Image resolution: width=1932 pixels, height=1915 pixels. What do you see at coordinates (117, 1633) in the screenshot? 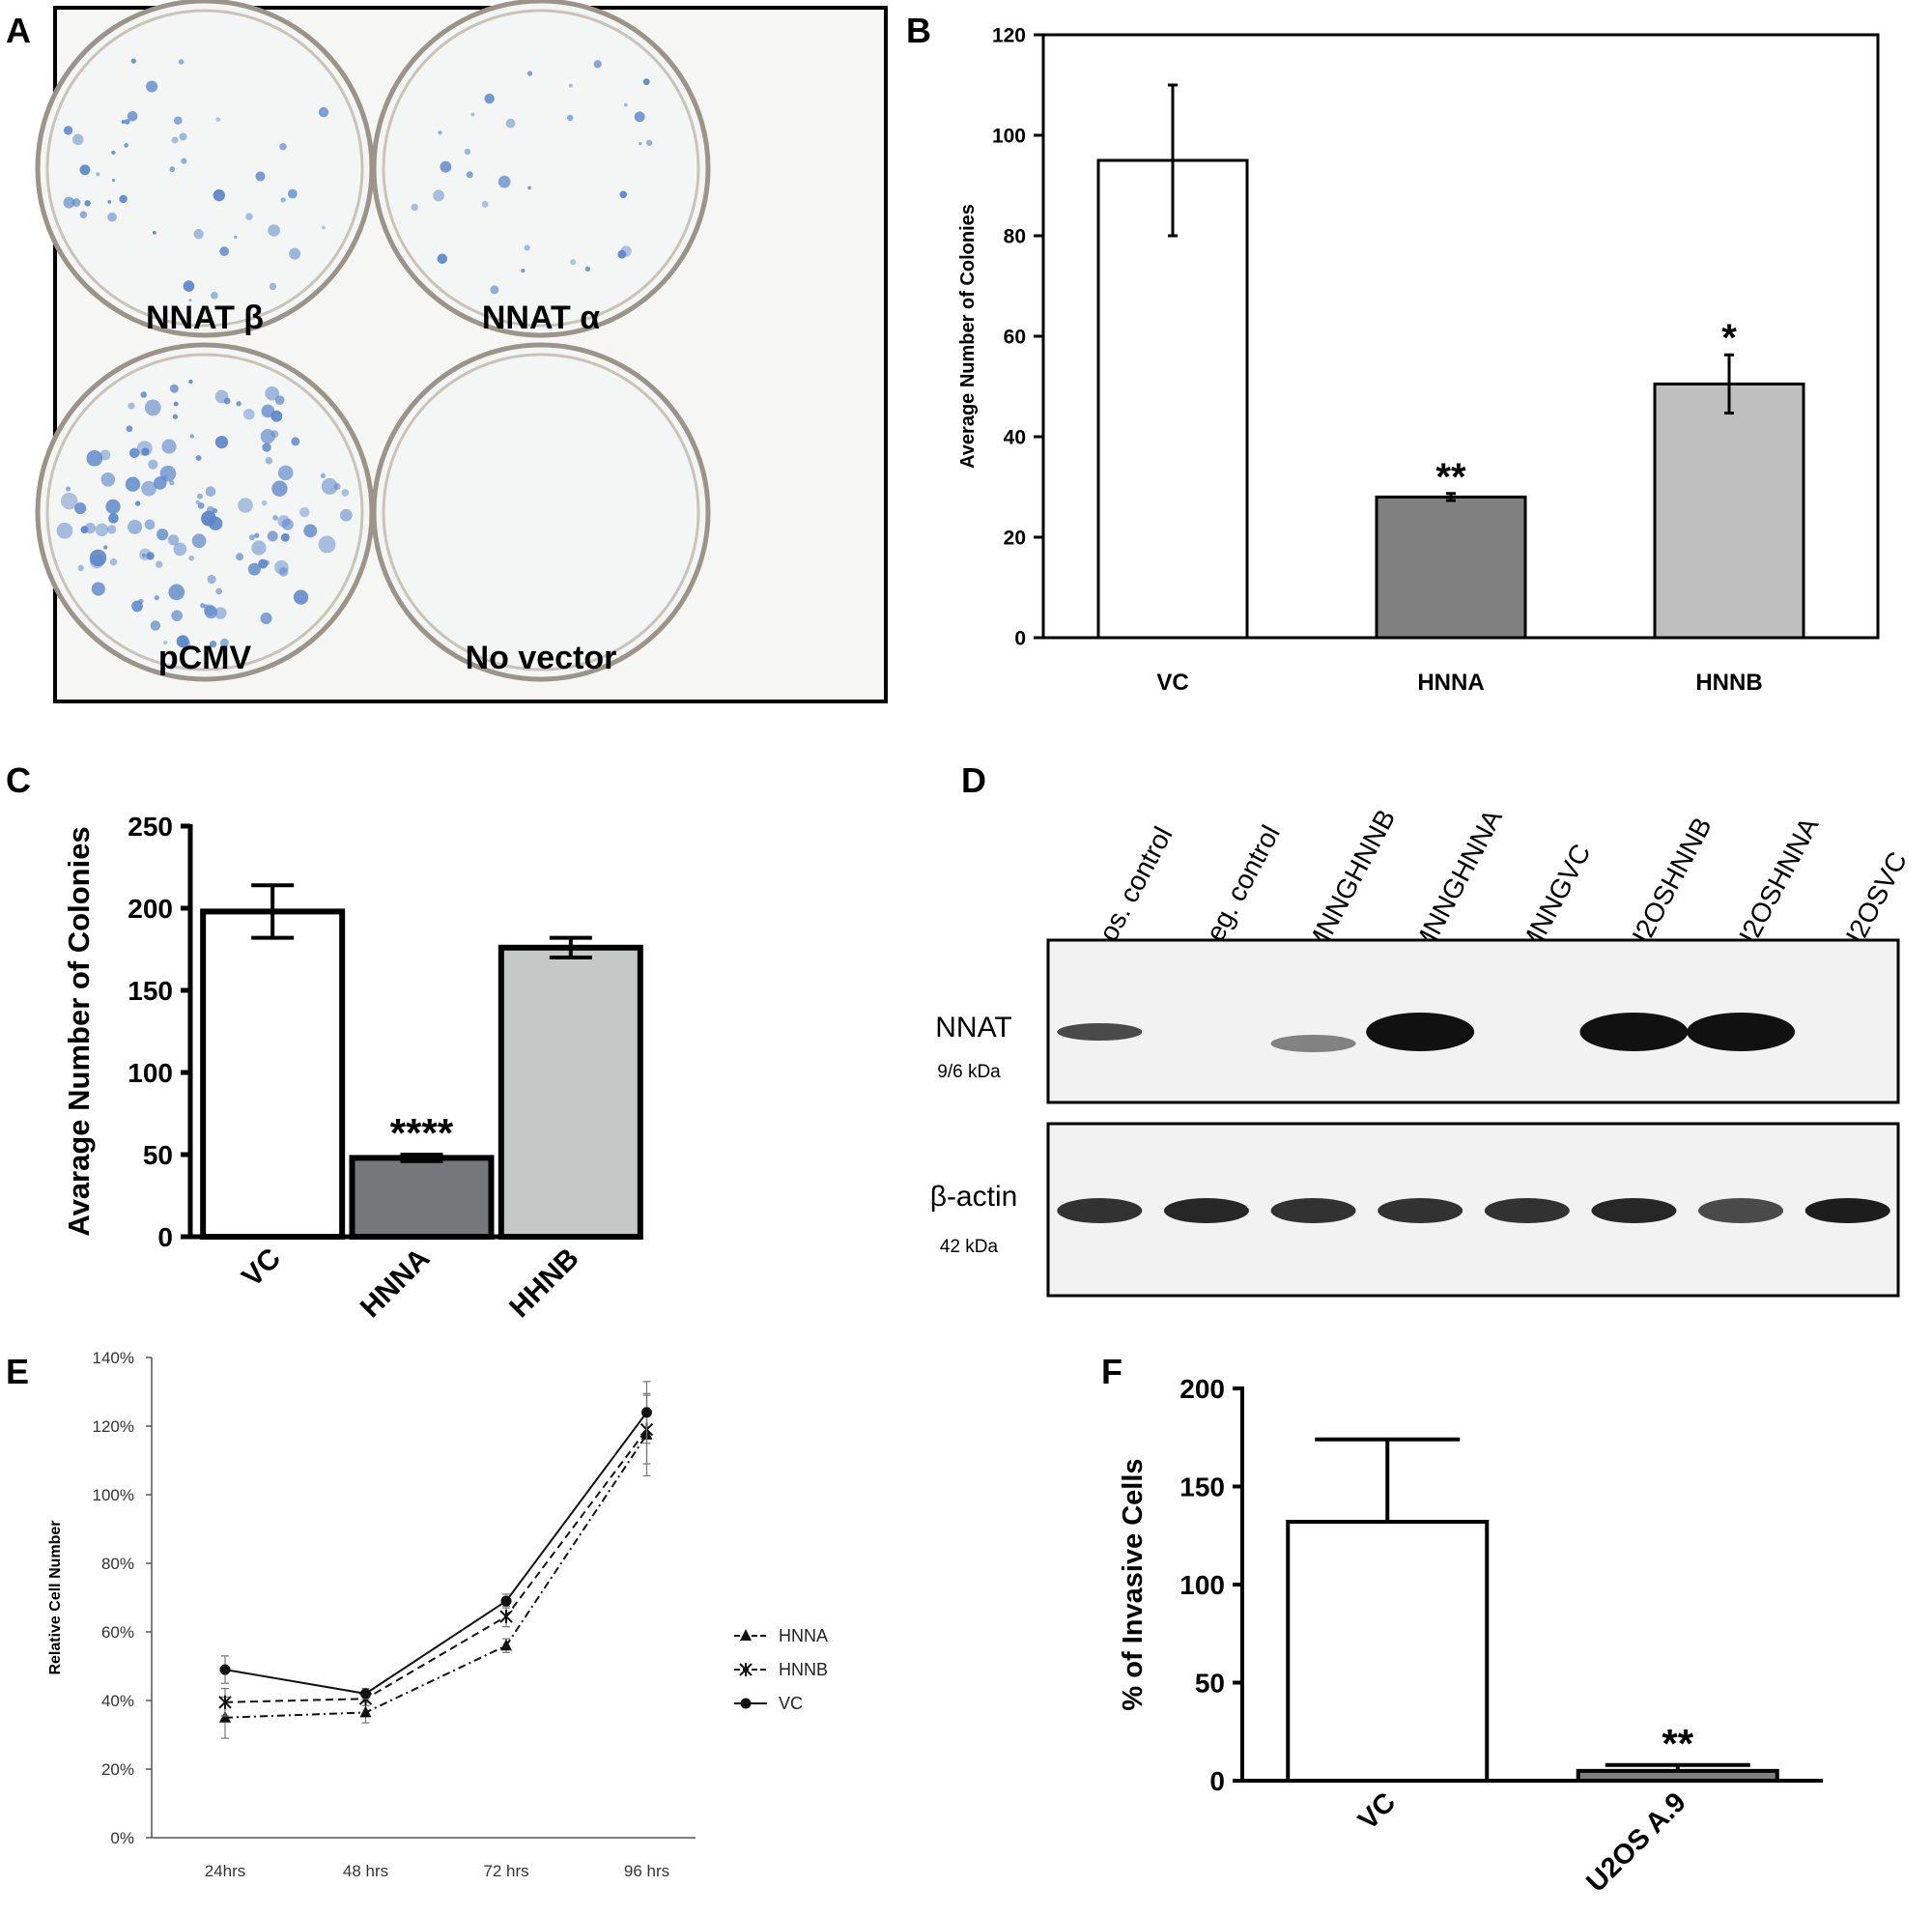
I see `y-tick-label: 60%` at bounding box center [117, 1633].